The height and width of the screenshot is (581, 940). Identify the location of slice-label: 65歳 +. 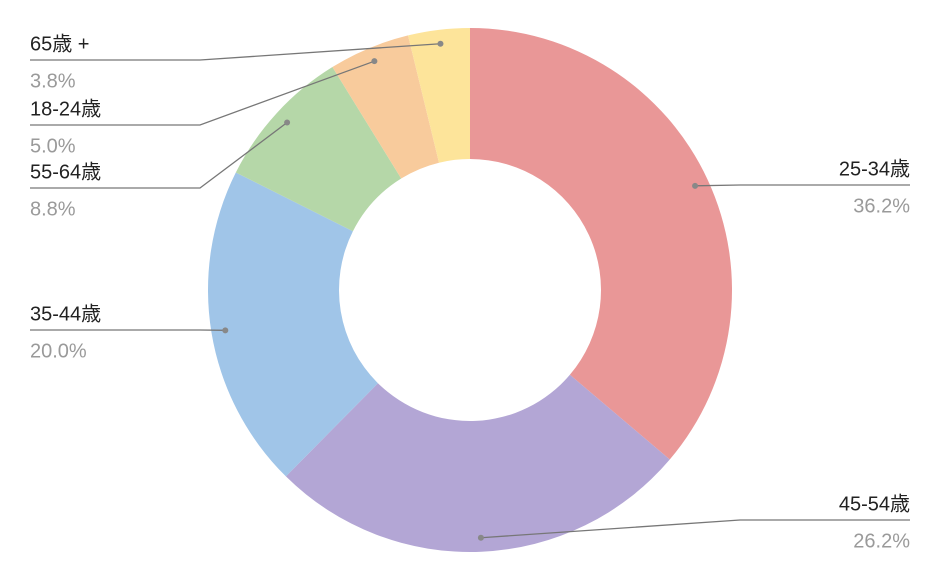
(59, 43).